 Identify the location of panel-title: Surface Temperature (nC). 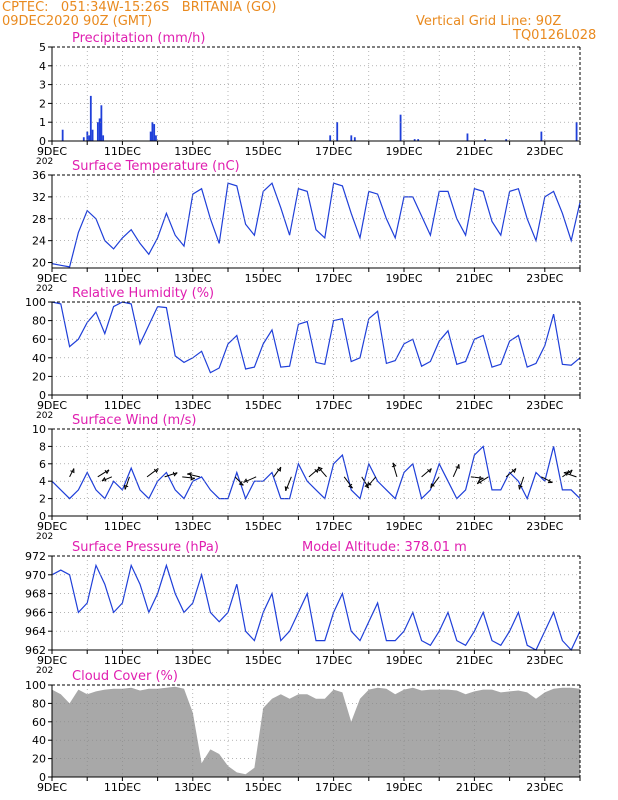
(156, 166).